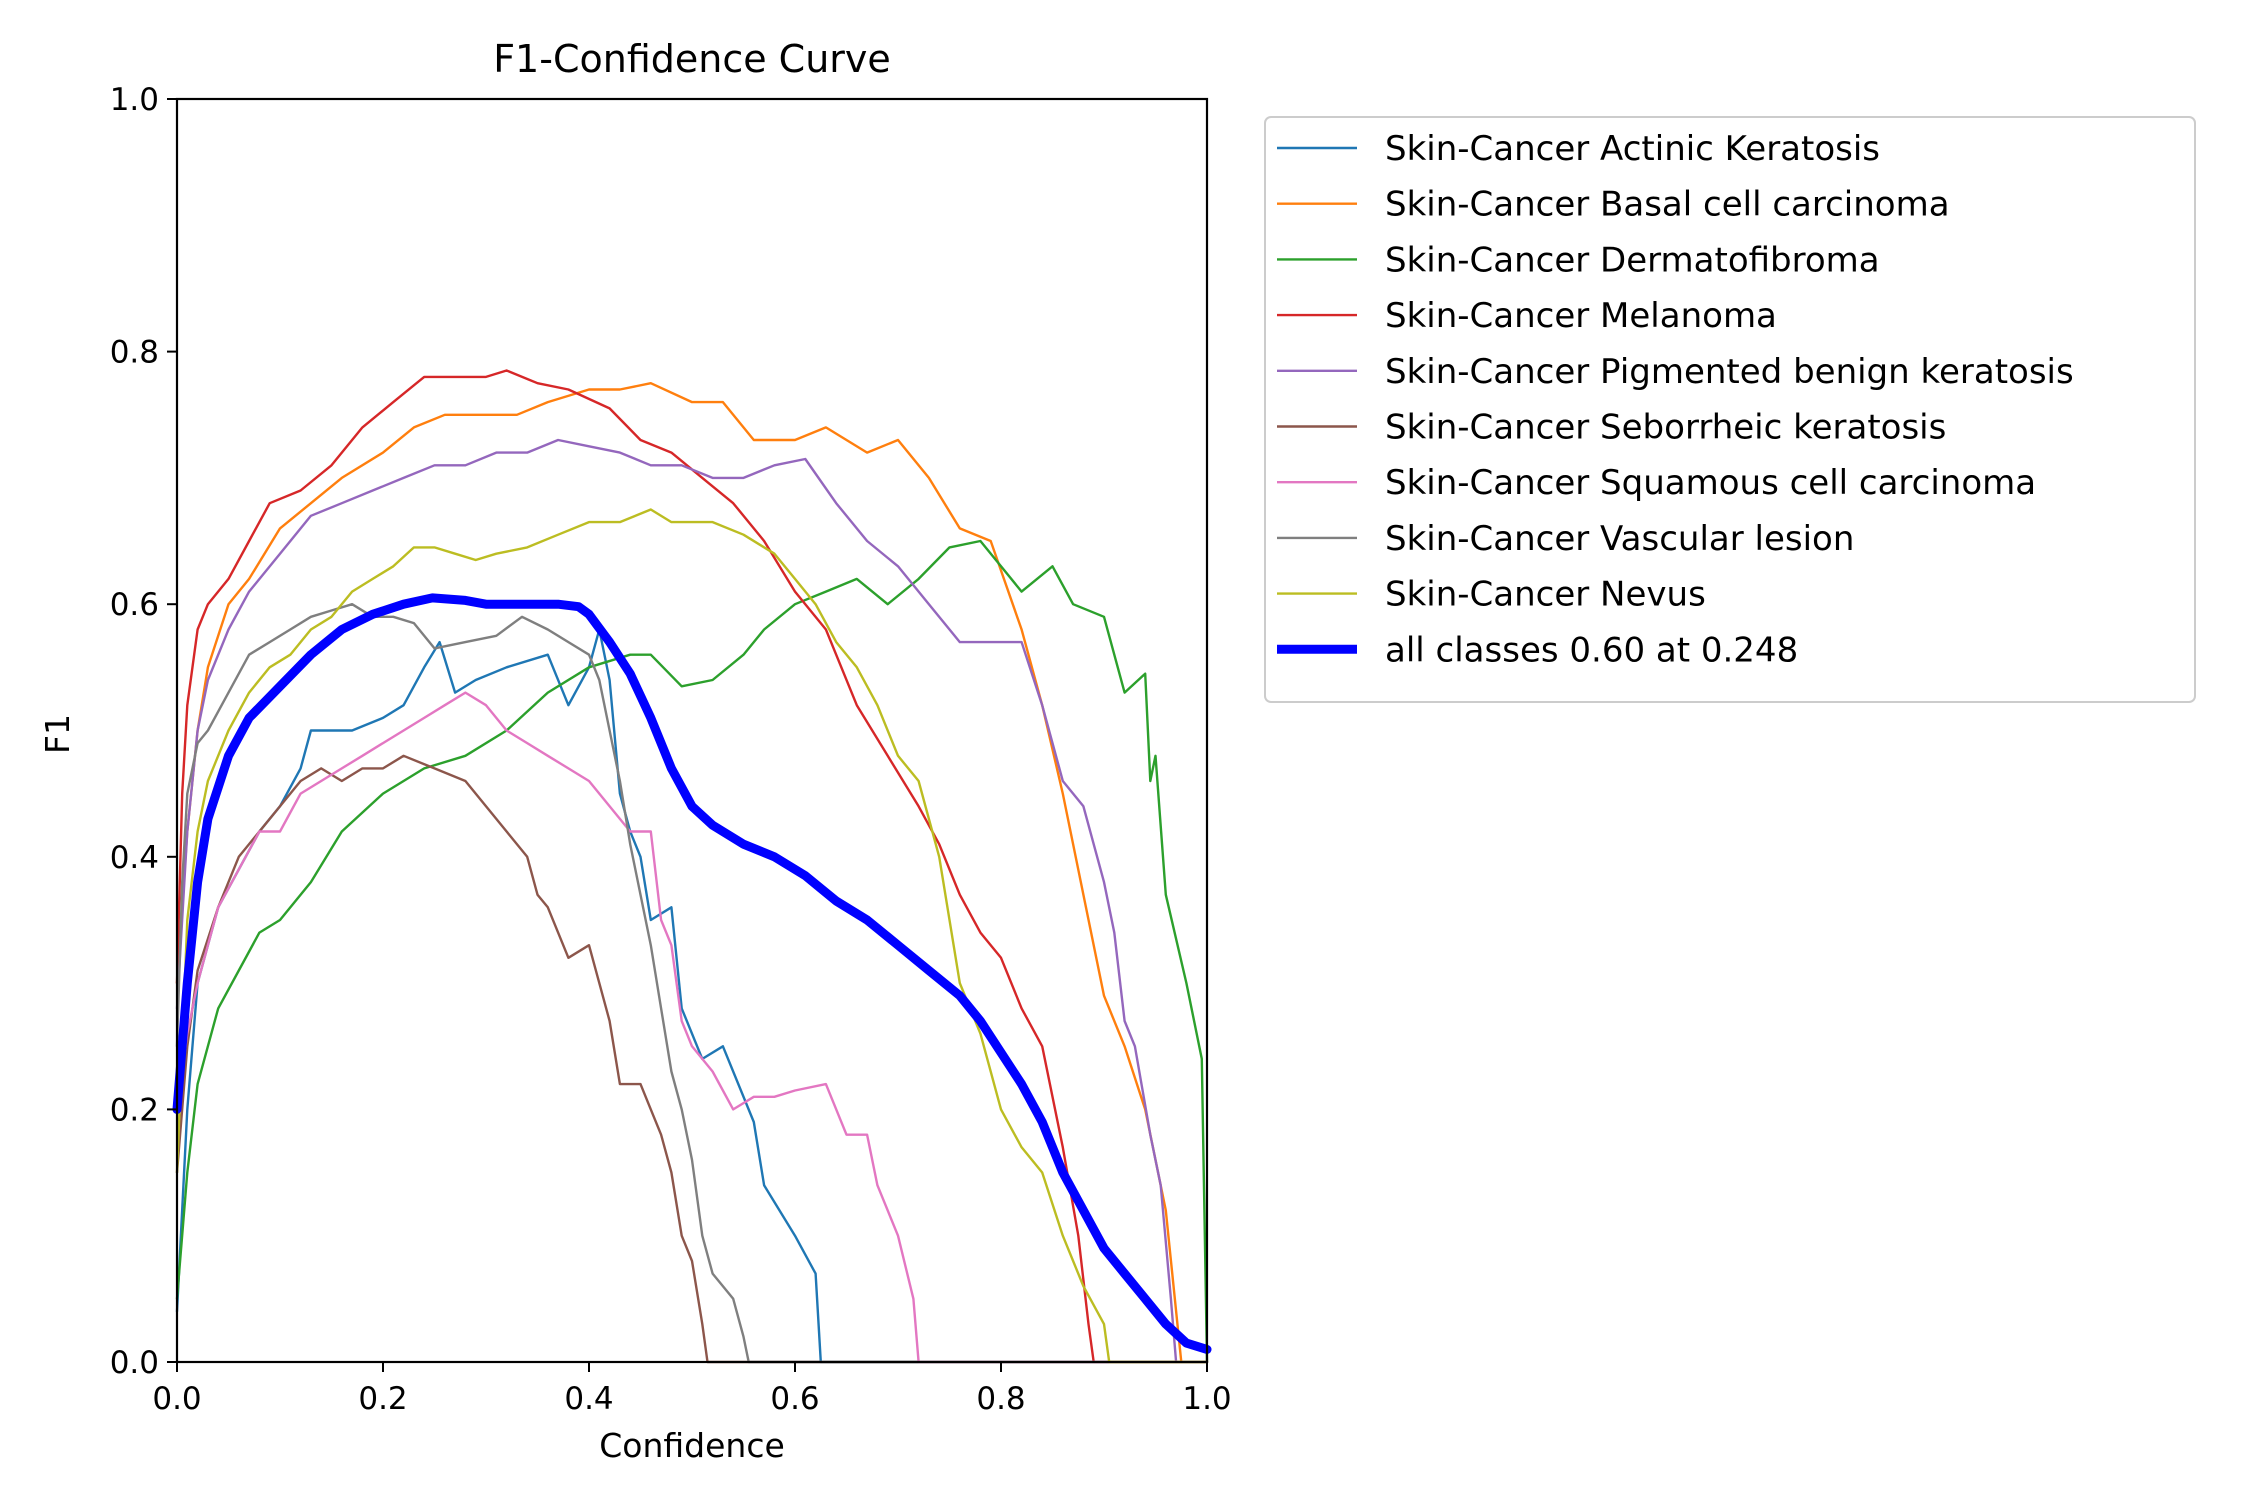 Image resolution: width=2250 pixels, height=1505 pixels. I want to click on legend-label: Skin-Cancer Seborrheic keratosis, so click(1665, 428).